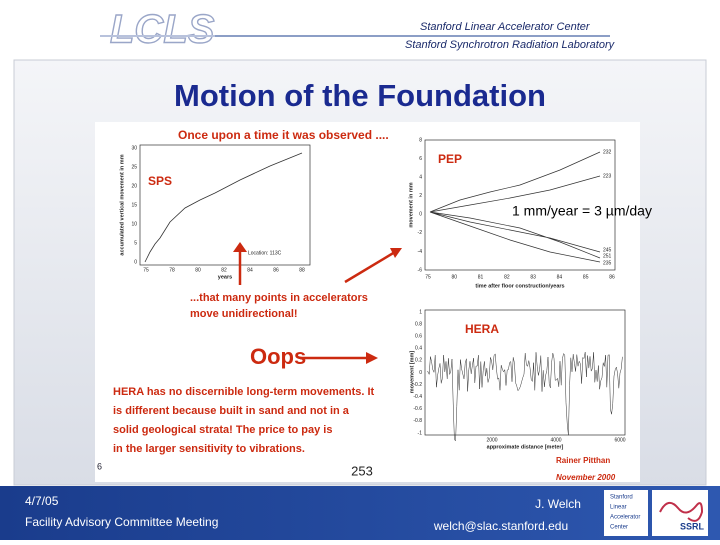 The height and width of the screenshot is (545, 720). What do you see at coordinates (360, 95) in the screenshot?
I see `slide-title: Motion of the Foundation` at bounding box center [360, 95].